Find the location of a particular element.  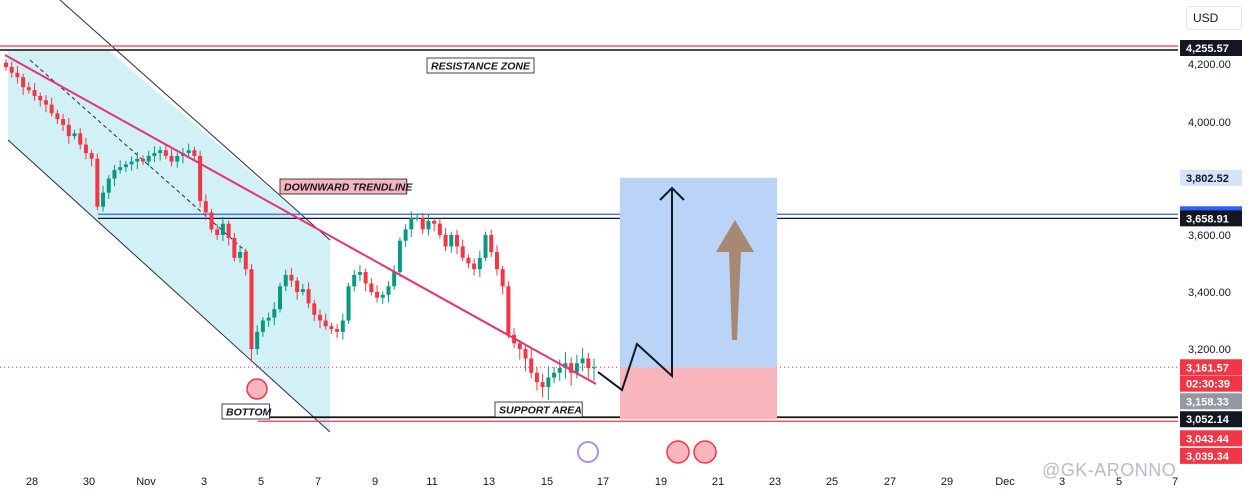

time-tick-label: 9 is located at coordinates (375, 482).